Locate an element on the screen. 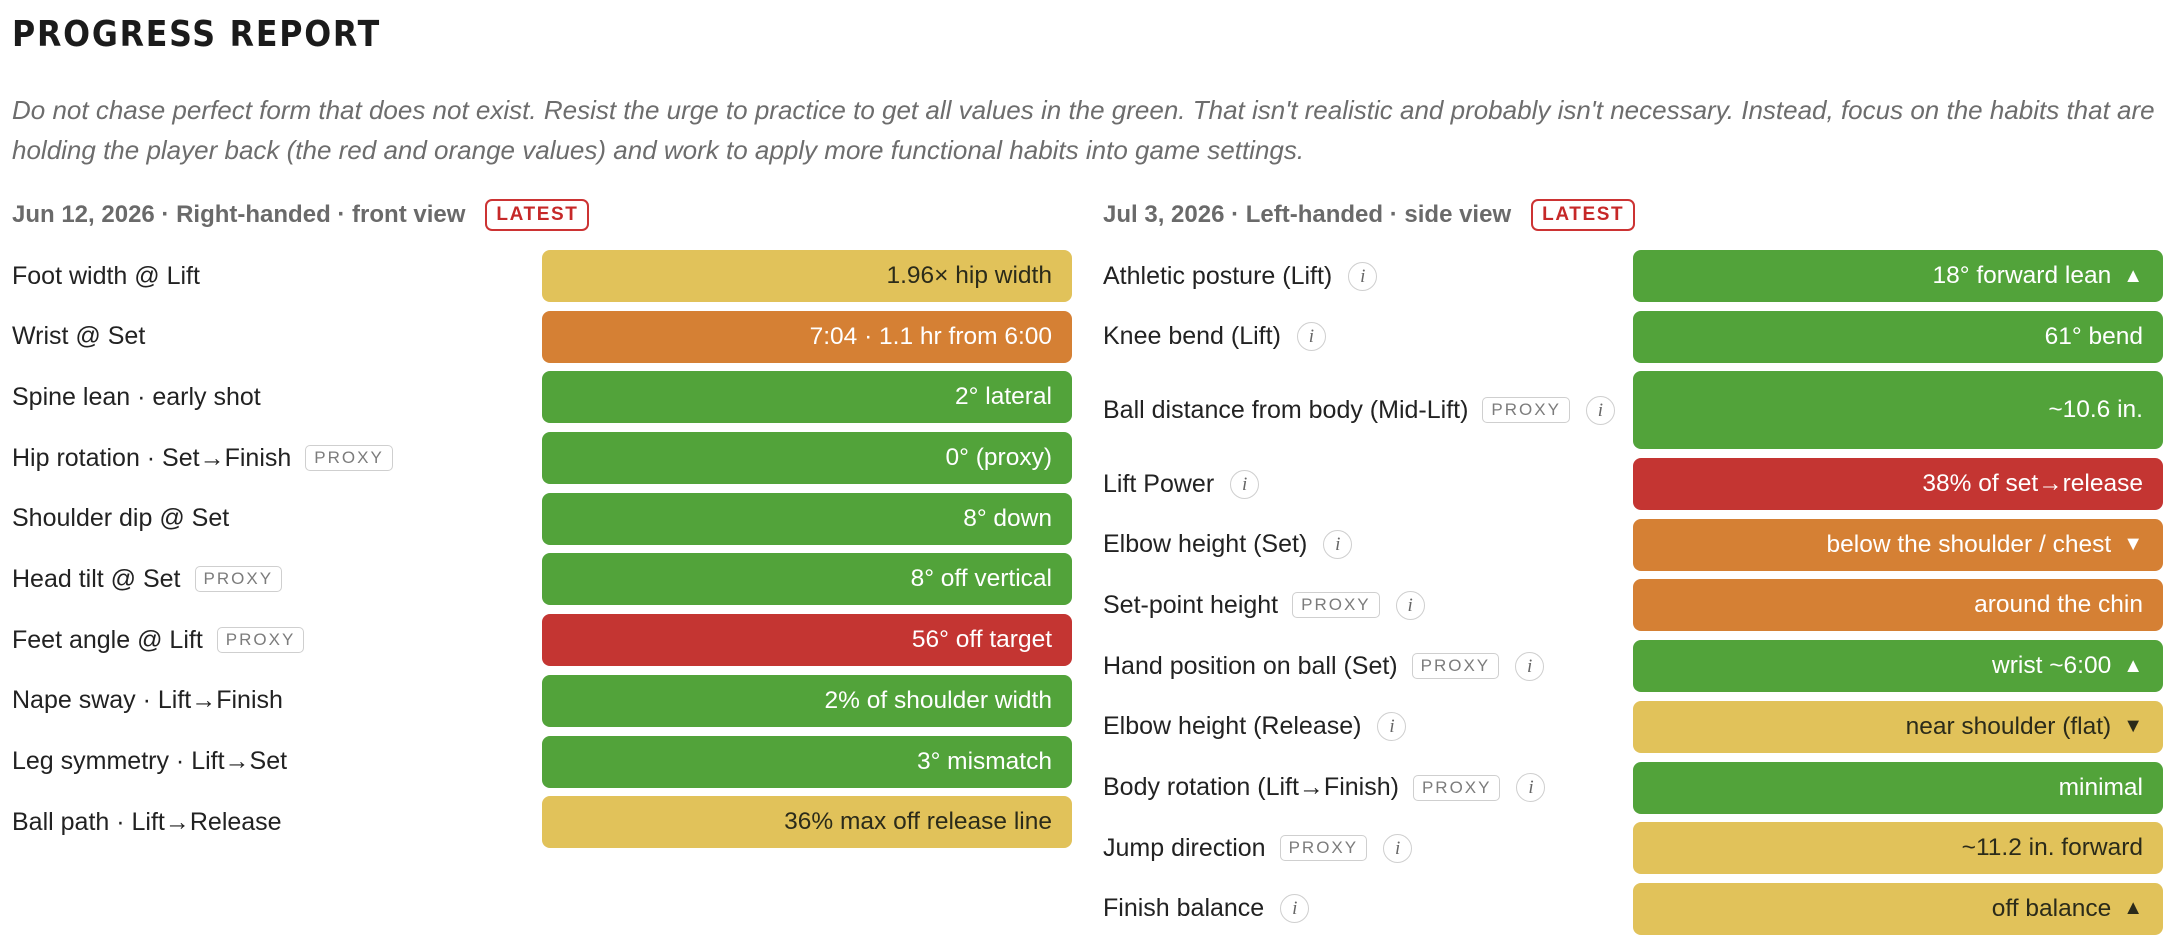  metric-value-bar: 56° off target is located at coordinates (807, 640).